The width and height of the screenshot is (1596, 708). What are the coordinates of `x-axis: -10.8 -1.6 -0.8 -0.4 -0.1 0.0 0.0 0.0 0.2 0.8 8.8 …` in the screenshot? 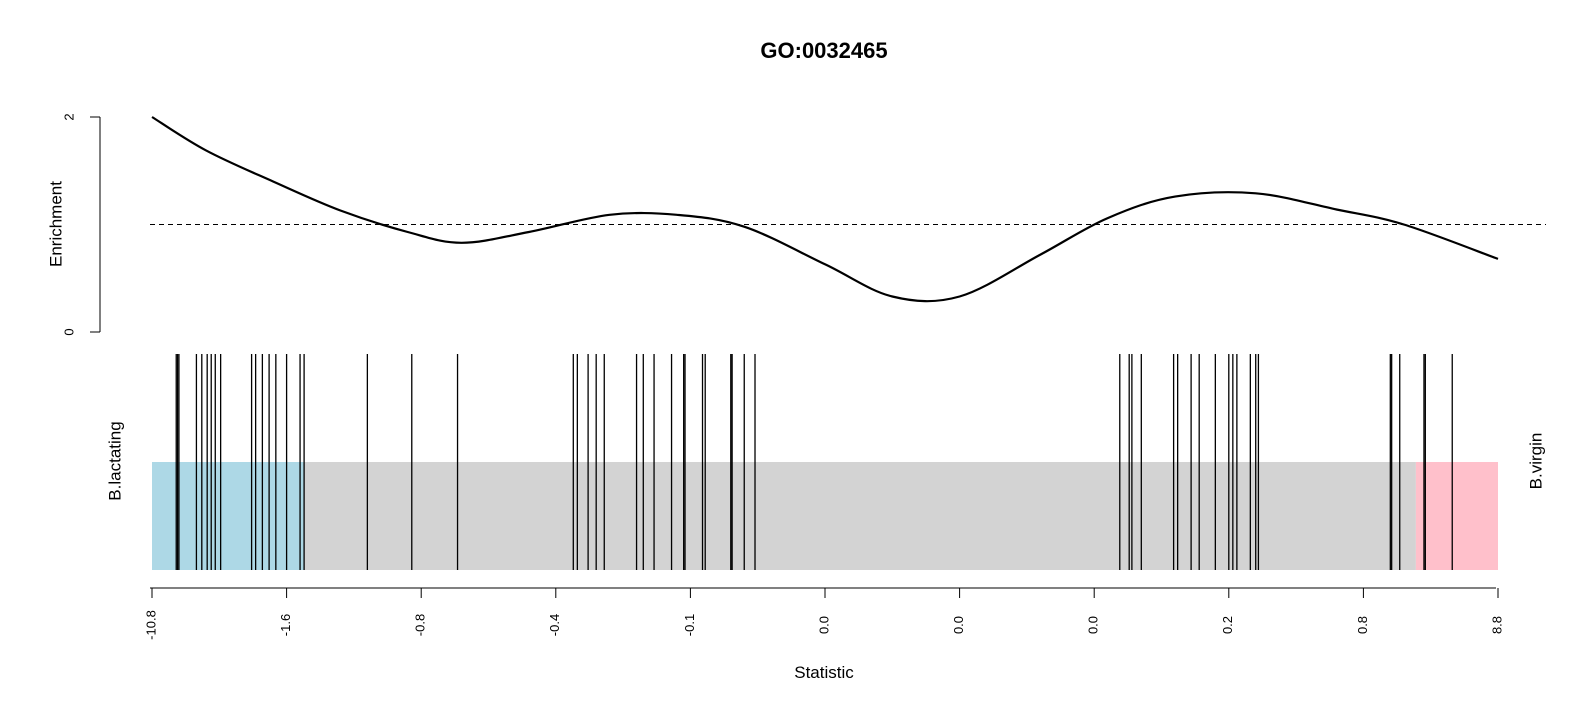 It's located at (823, 634).